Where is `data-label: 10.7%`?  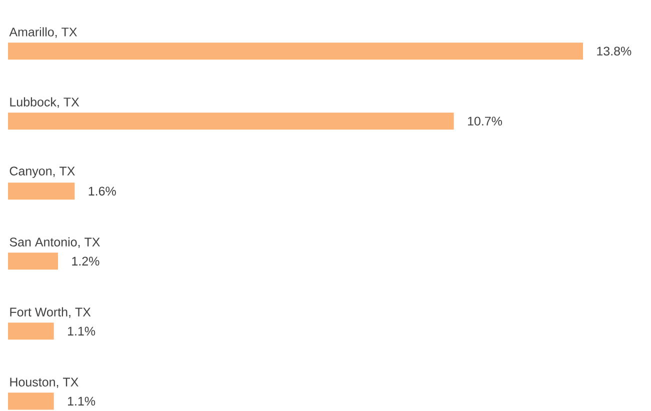
data-label: 10.7% is located at coordinates (485, 121).